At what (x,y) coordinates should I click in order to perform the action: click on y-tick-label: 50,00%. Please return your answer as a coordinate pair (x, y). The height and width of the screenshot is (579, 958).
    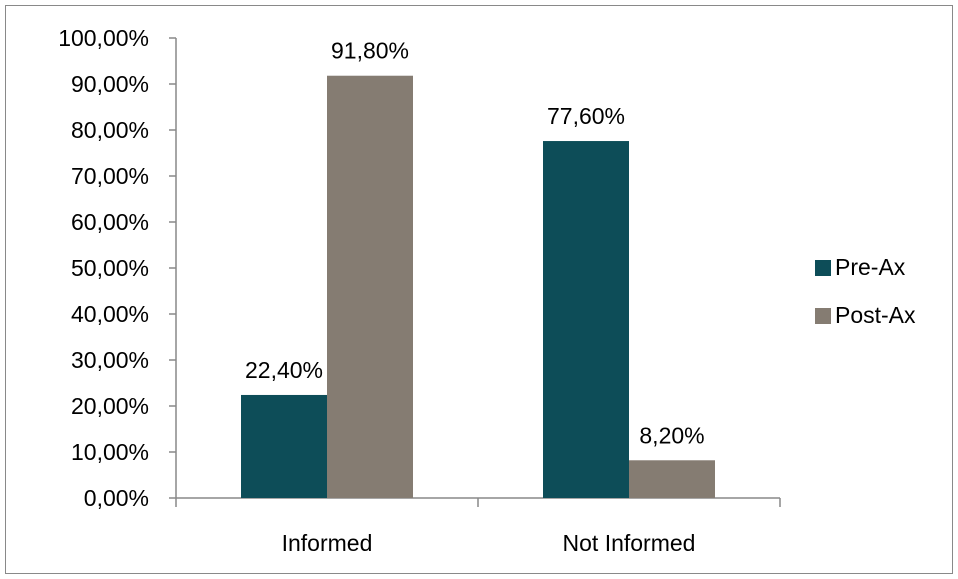
    Looking at the image, I should click on (110, 268).